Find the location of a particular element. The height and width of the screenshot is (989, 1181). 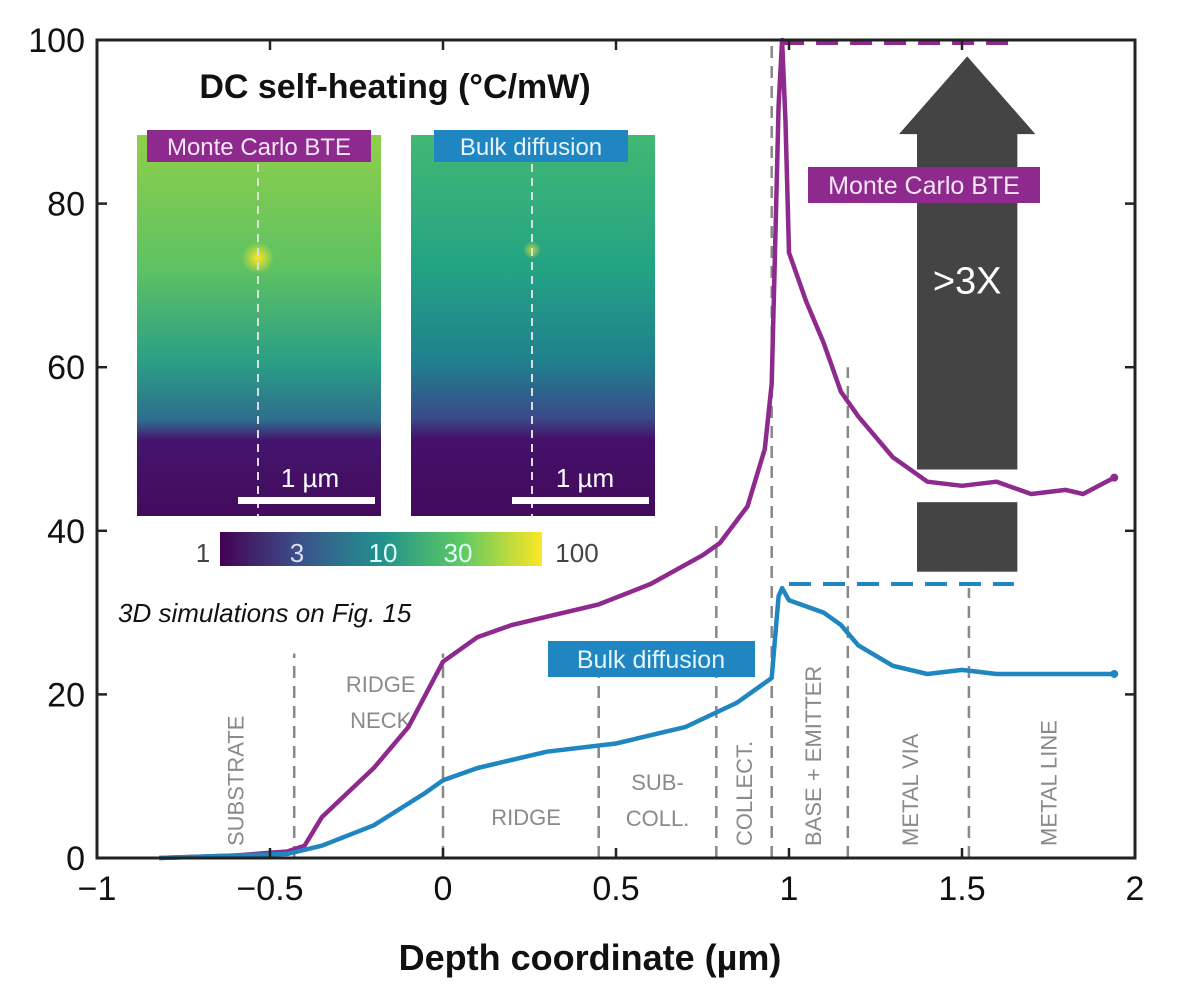

colorbar is located at coordinates (381, 549).